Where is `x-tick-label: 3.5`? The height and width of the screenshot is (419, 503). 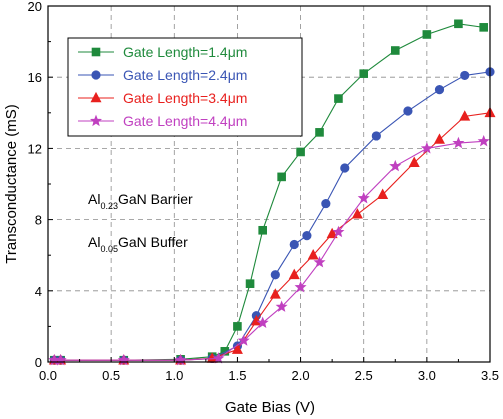 x-tick-label: 3.5 is located at coordinates (490, 375).